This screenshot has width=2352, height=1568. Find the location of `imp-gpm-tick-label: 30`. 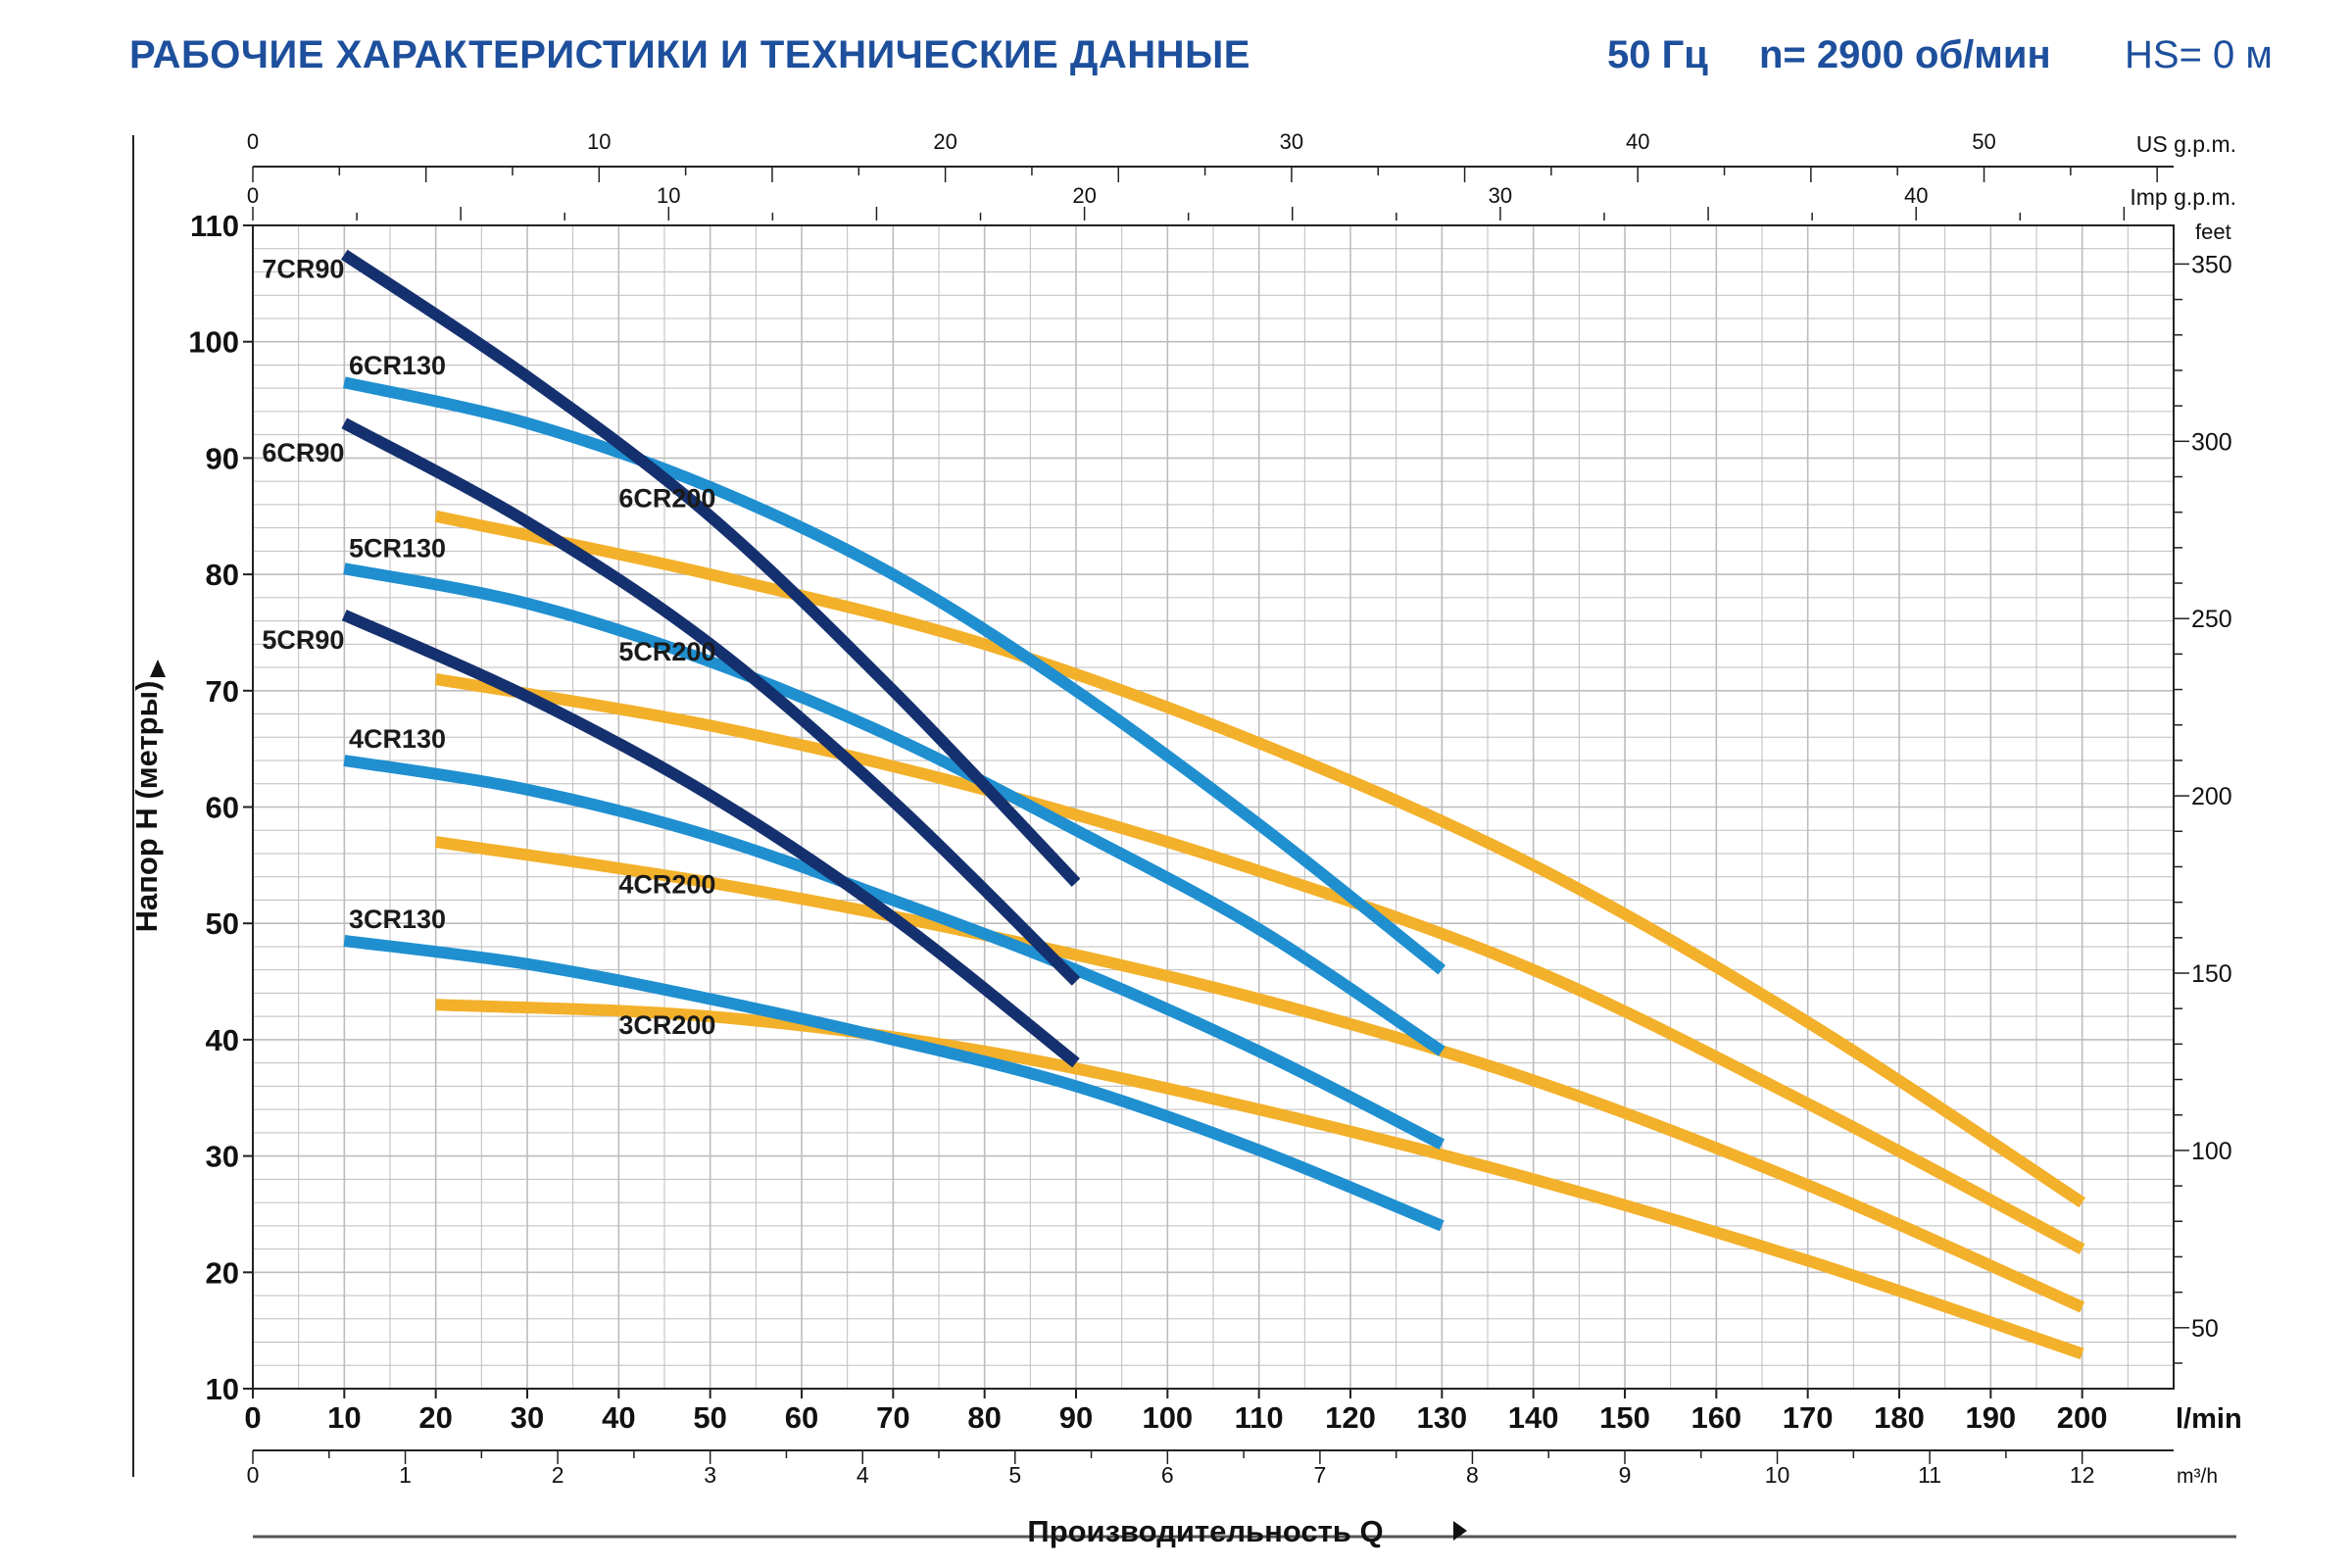

imp-gpm-tick-label: 30 is located at coordinates (1500, 195).